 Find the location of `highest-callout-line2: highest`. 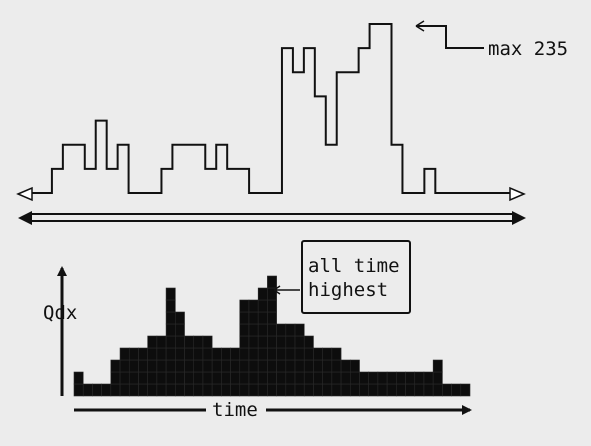

highest-callout-line2: highest is located at coordinates (348, 290).